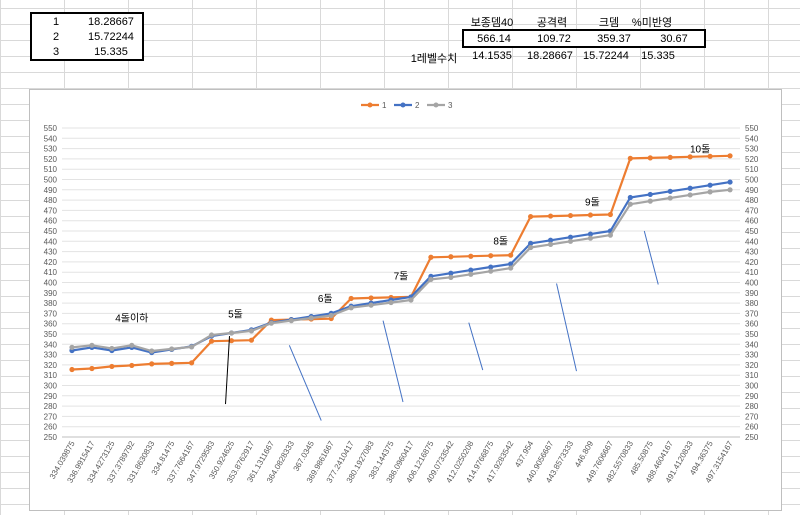 This screenshot has height=515, width=800. I want to click on y2-tick-label: 260, so click(752, 427).